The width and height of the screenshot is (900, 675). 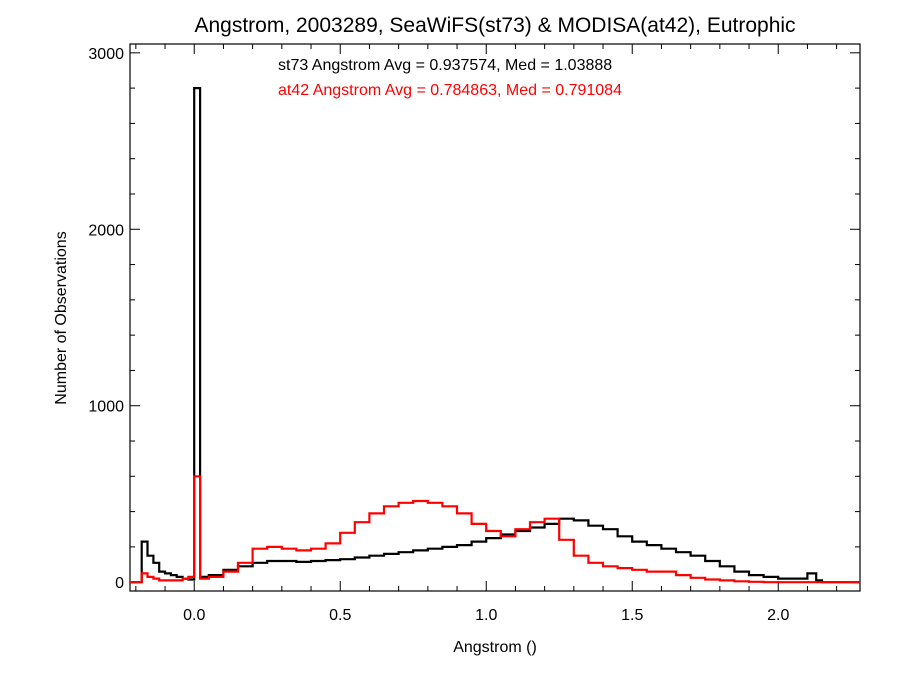 I want to click on series-at42-histogram, so click(x=495, y=529).